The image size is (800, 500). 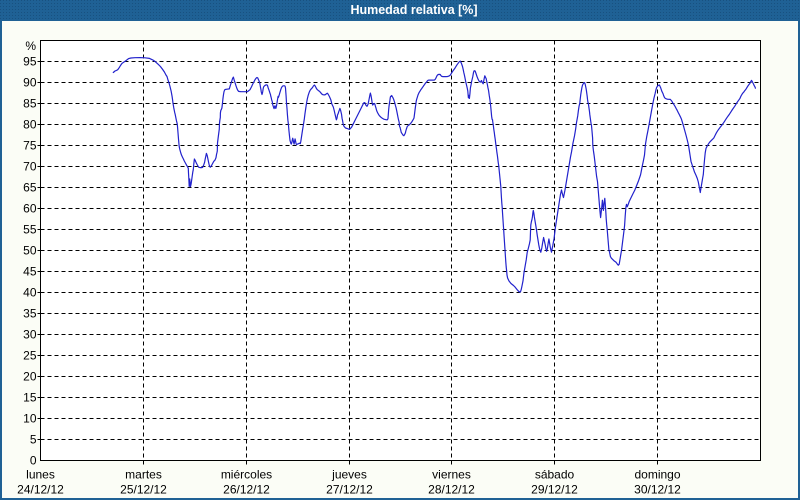 I want to click on svg-text: 28/12/12, so click(x=451, y=490).